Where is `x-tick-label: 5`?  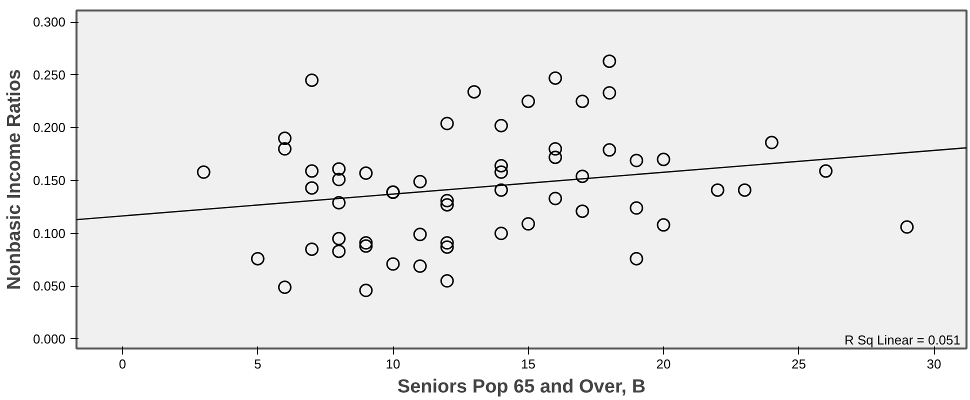 x-tick-label: 5 is located at coordinates (258, 364).